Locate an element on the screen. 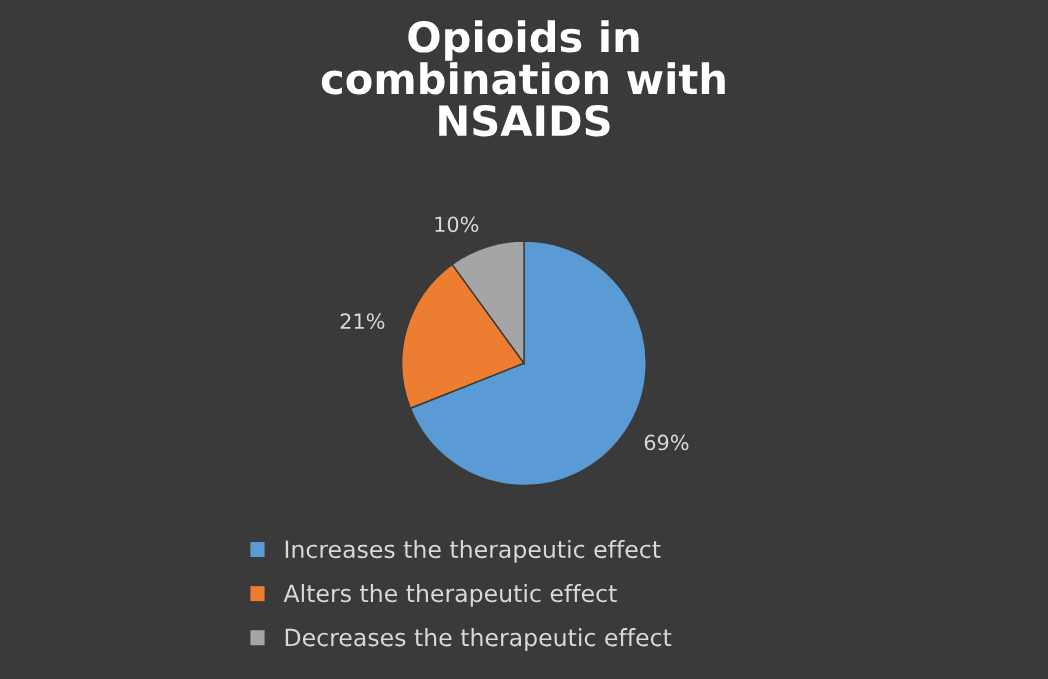 The image size is (1048, 679). legend-label: Decreases the therapeutic effect is located at coordinates (478, 639).